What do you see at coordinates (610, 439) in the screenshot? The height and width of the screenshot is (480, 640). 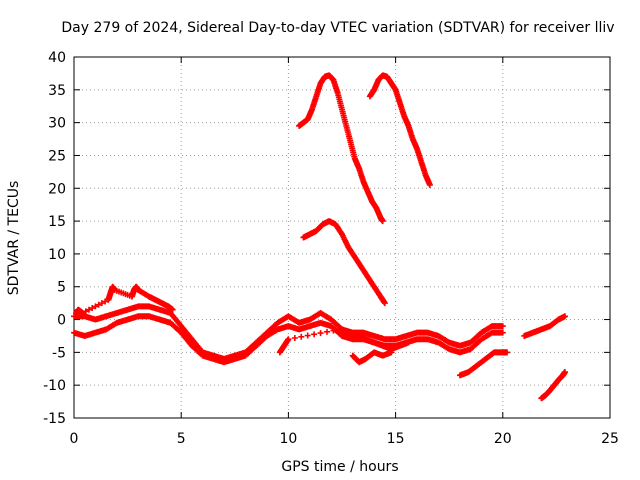 I see `x-tick-label: 25` at bounding box center [610, 439].